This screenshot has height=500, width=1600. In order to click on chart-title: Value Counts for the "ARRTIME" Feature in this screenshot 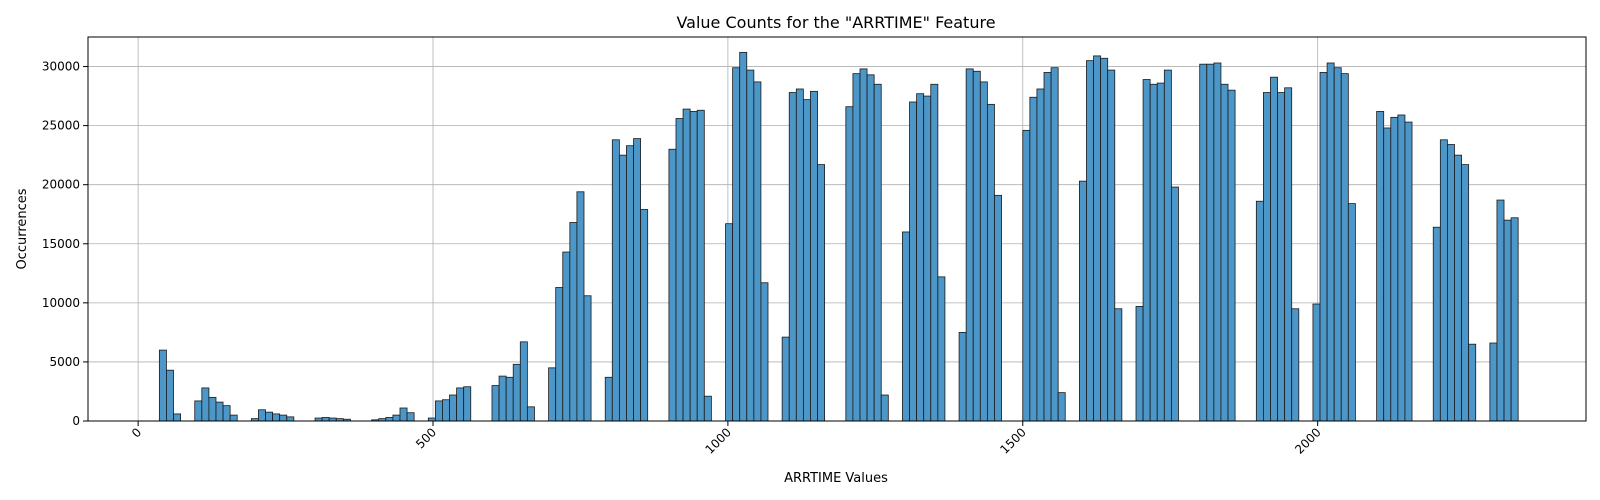, I will do `click(835, 22)`.